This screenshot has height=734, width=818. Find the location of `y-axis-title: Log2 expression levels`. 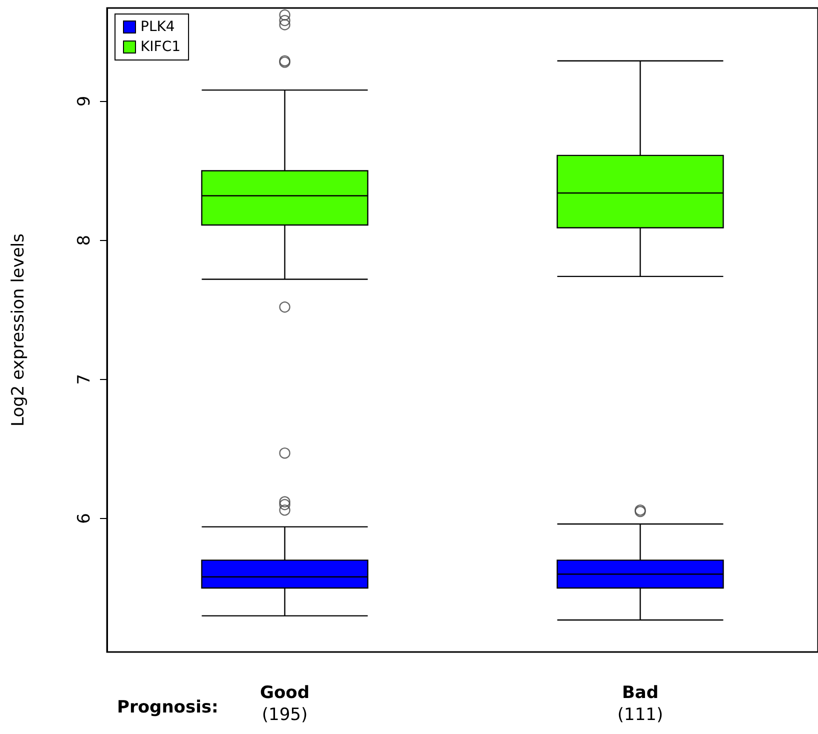

y-axis-title: Log2 expression levels is located at coordinates (18, 329).